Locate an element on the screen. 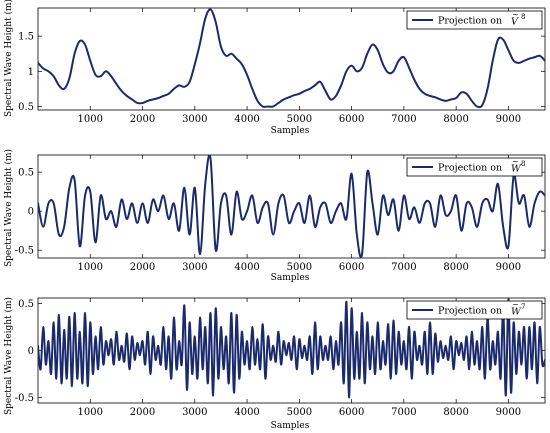  legend: Projection on ~W 8 is located at coordinates (474, 167).